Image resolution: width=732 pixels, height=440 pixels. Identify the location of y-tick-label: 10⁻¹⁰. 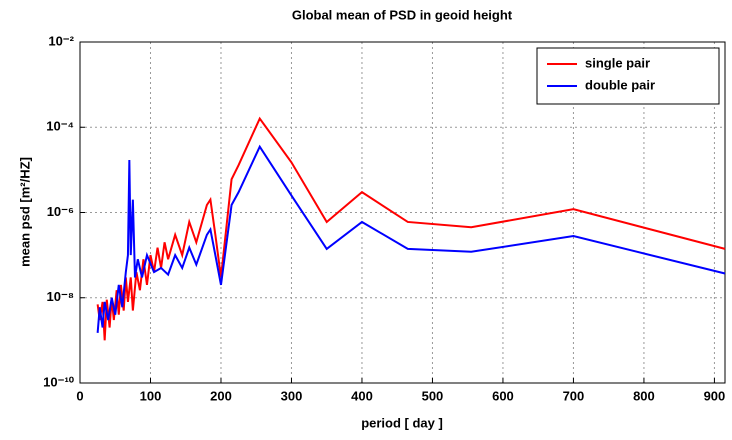
(59, 381).